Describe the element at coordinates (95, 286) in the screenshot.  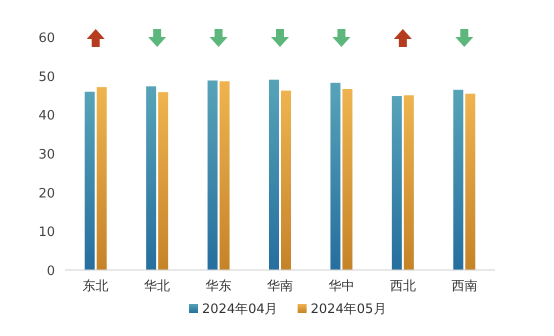
I see `x-tick-label: 东北` at that location.